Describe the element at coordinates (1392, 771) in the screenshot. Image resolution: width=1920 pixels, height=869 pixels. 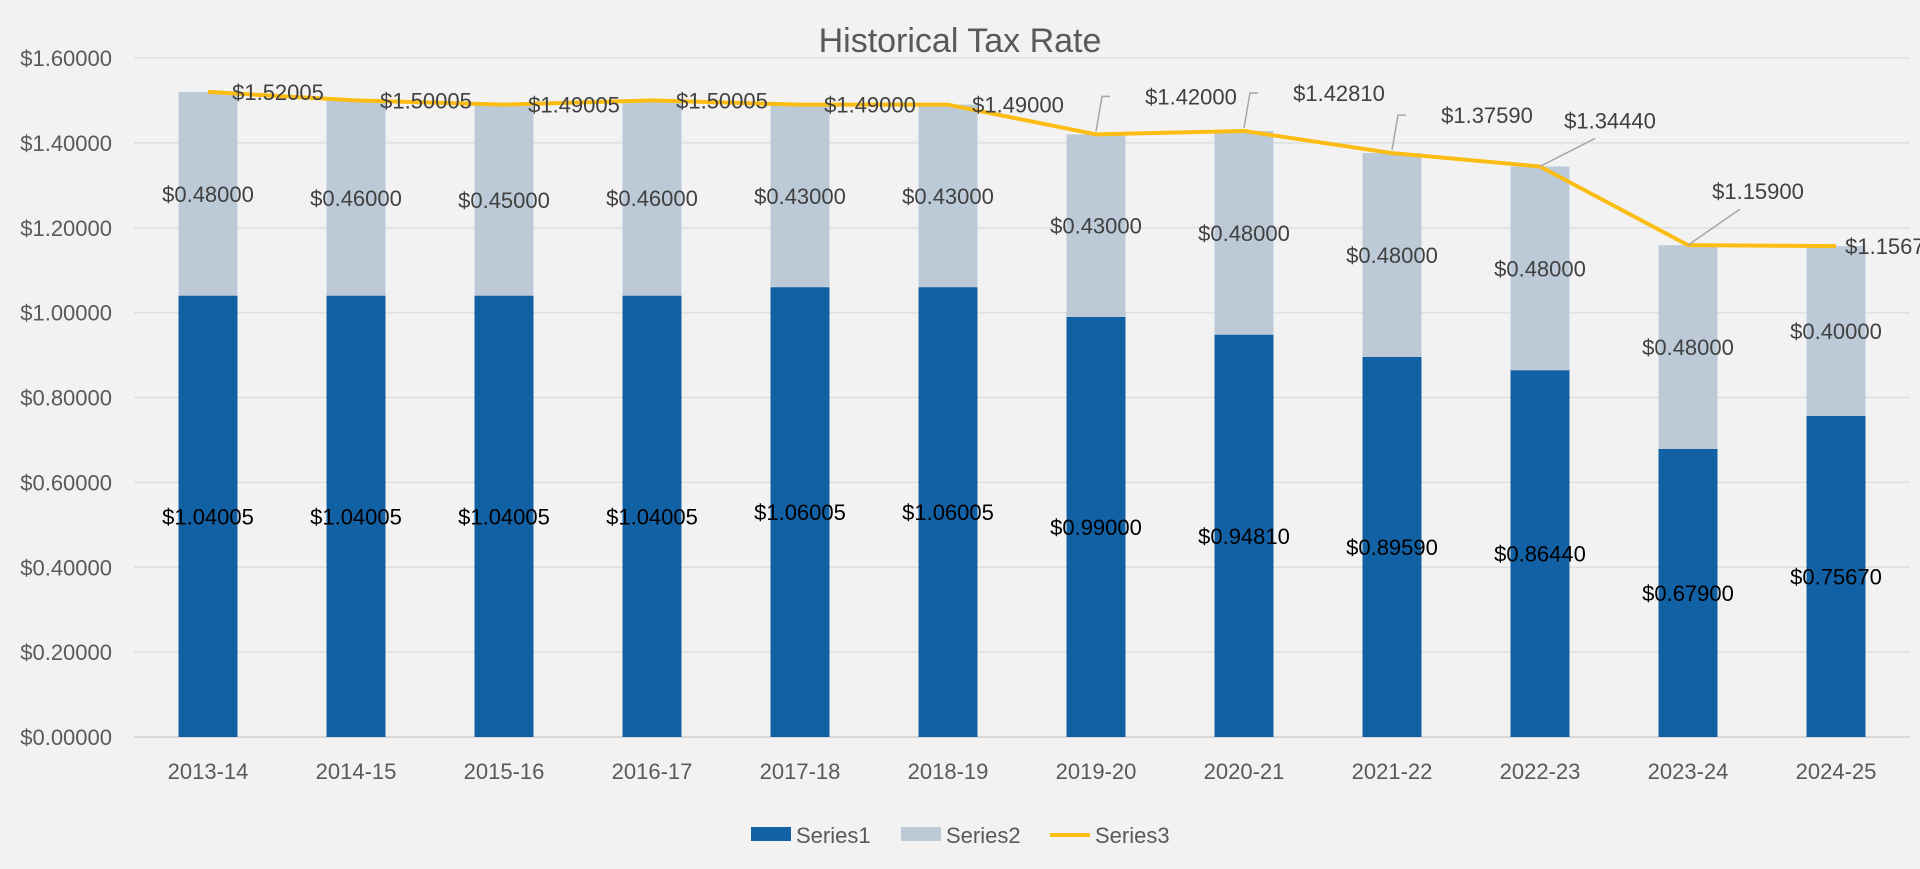
I see `x-tick-label: 2021-22` at that location.